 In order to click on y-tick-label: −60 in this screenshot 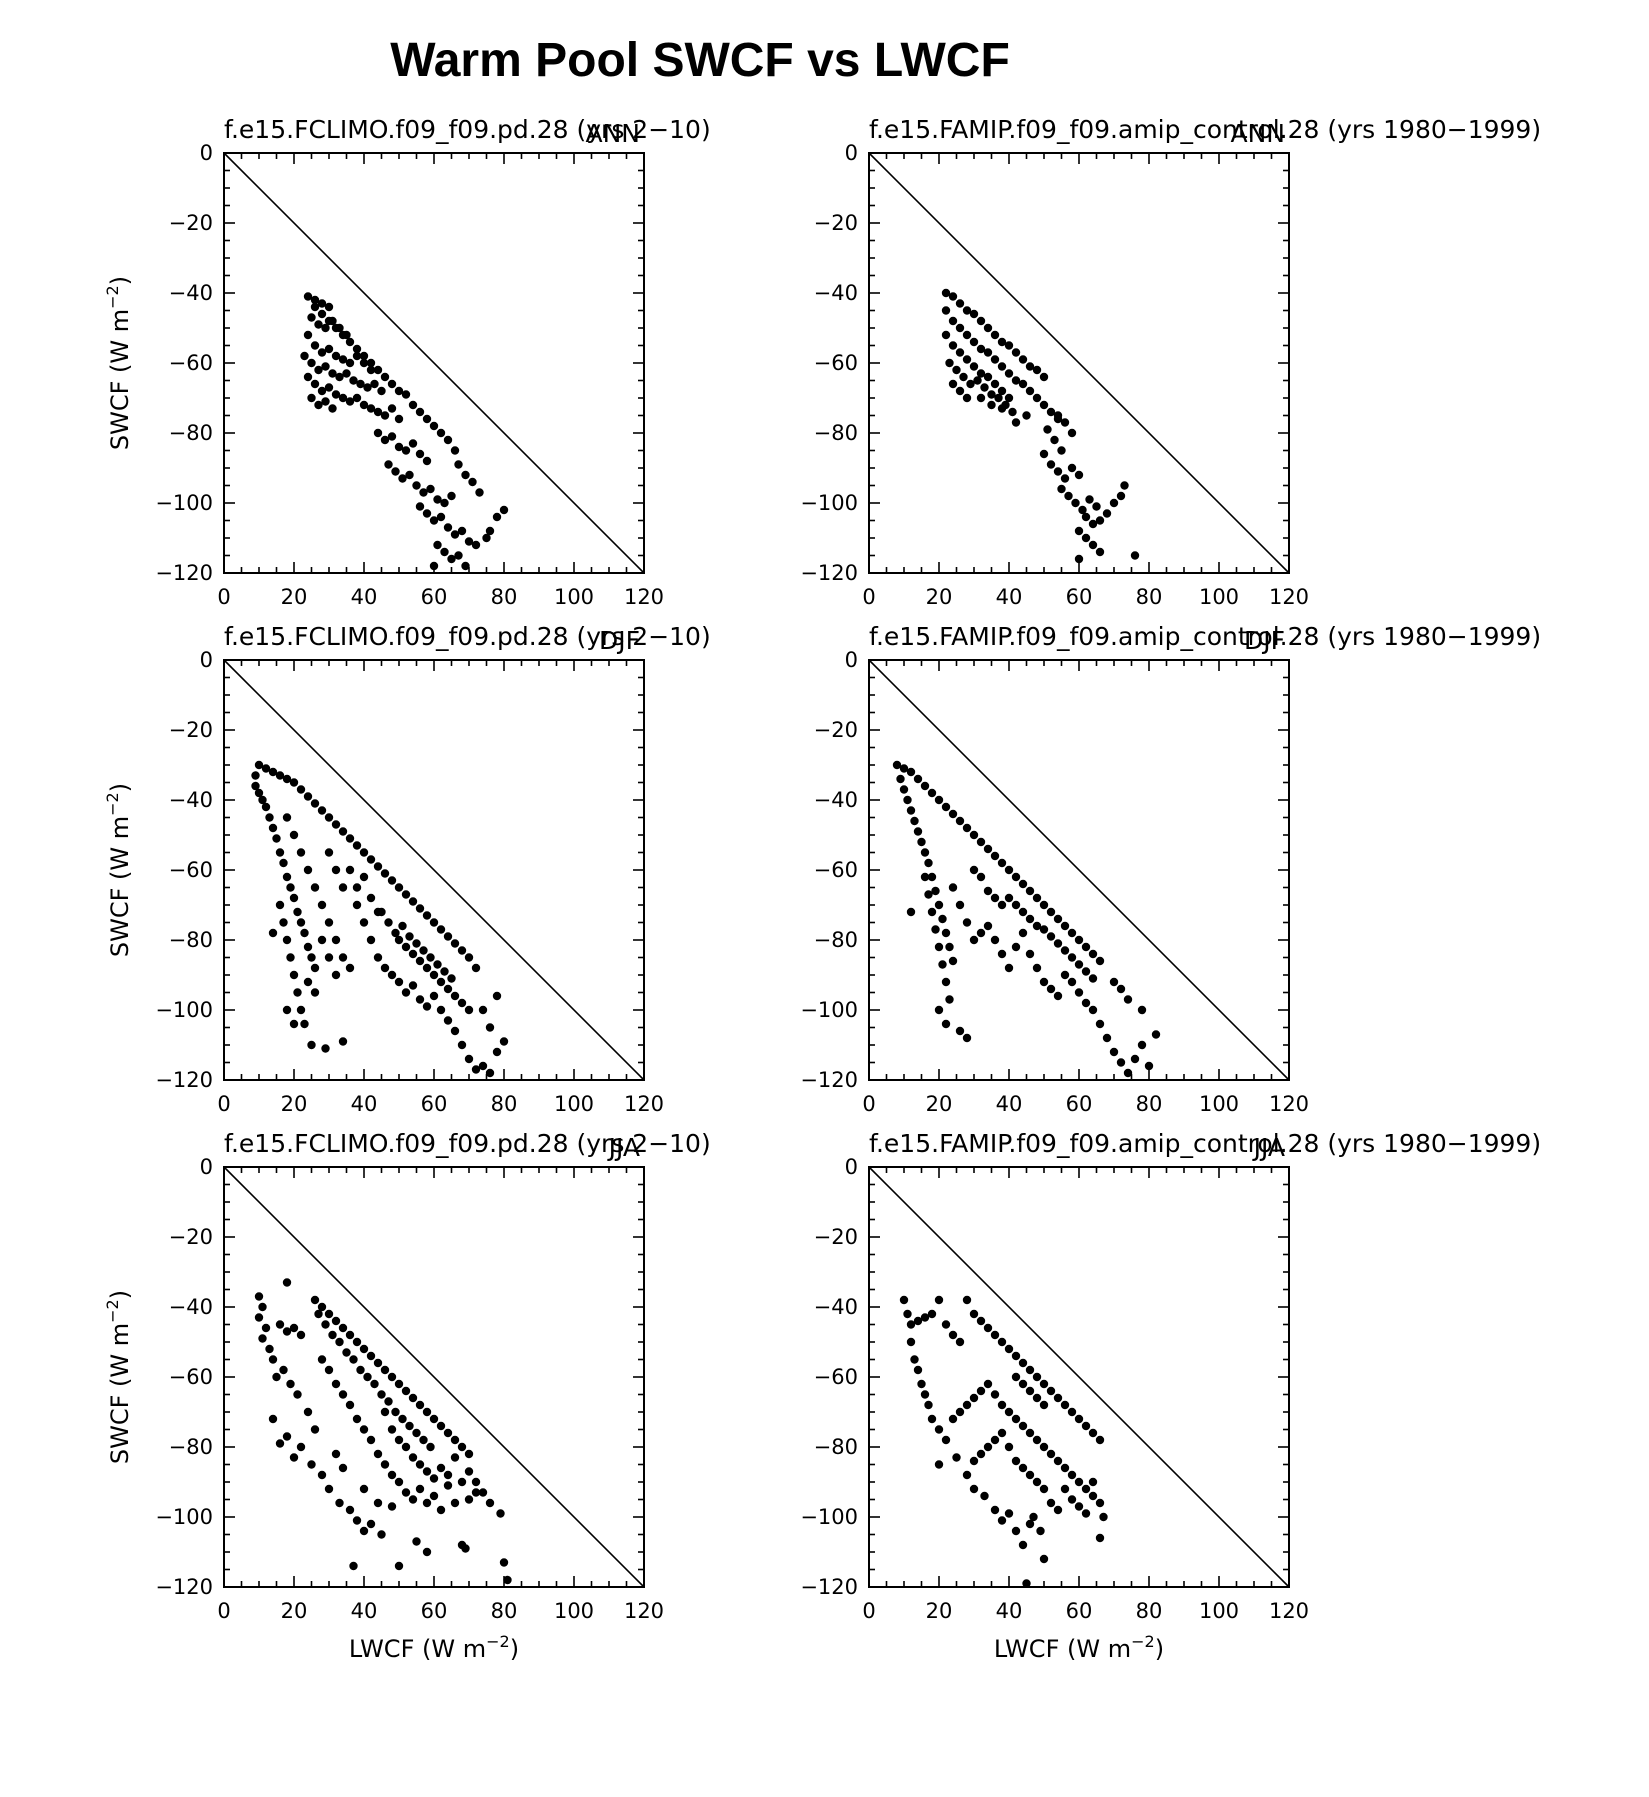, I will do `click(836, 870)`.